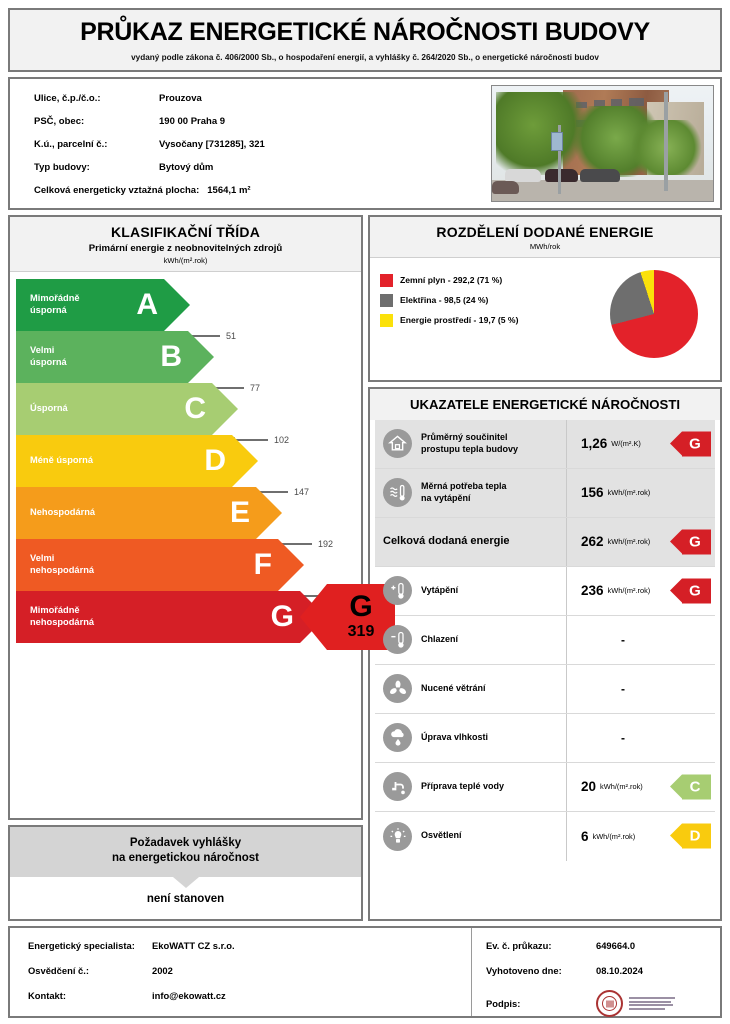 The image size is (730, 1024). I want to click on footer-label: Podpis:, so click(503, 1003).